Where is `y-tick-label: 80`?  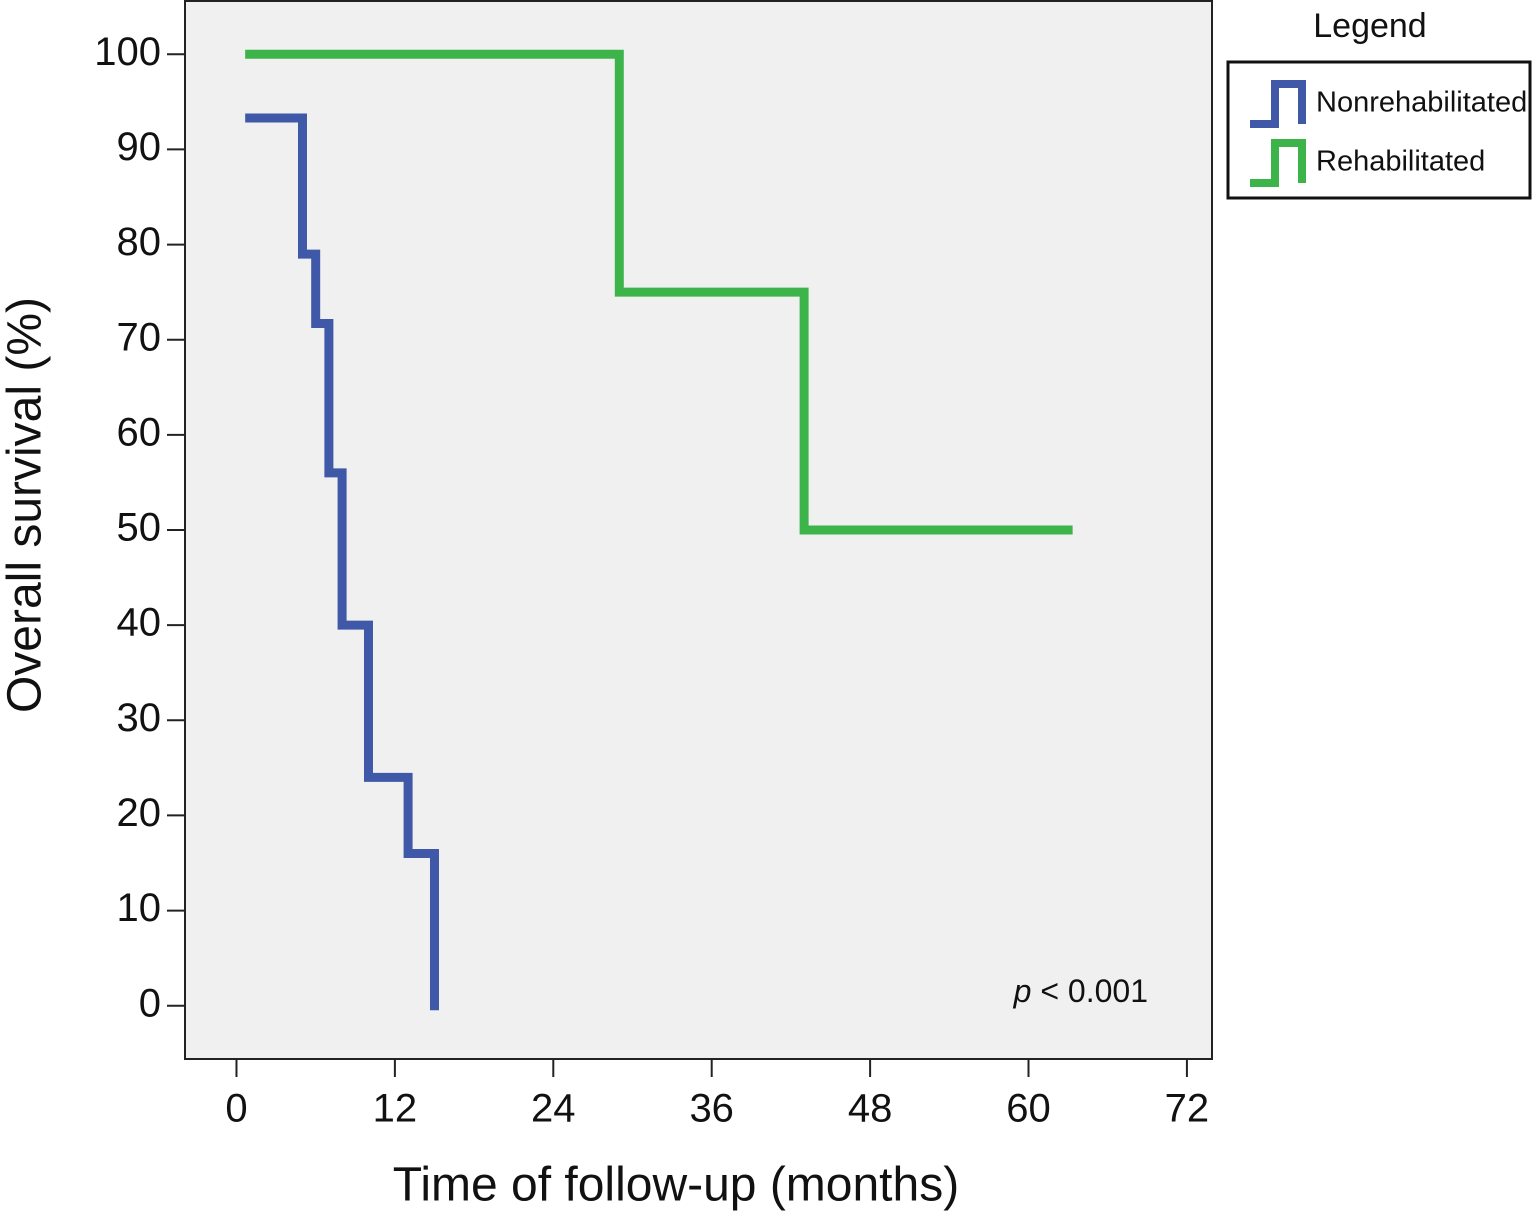
y-tick-label: 80 is located at coordinates (139, 242).